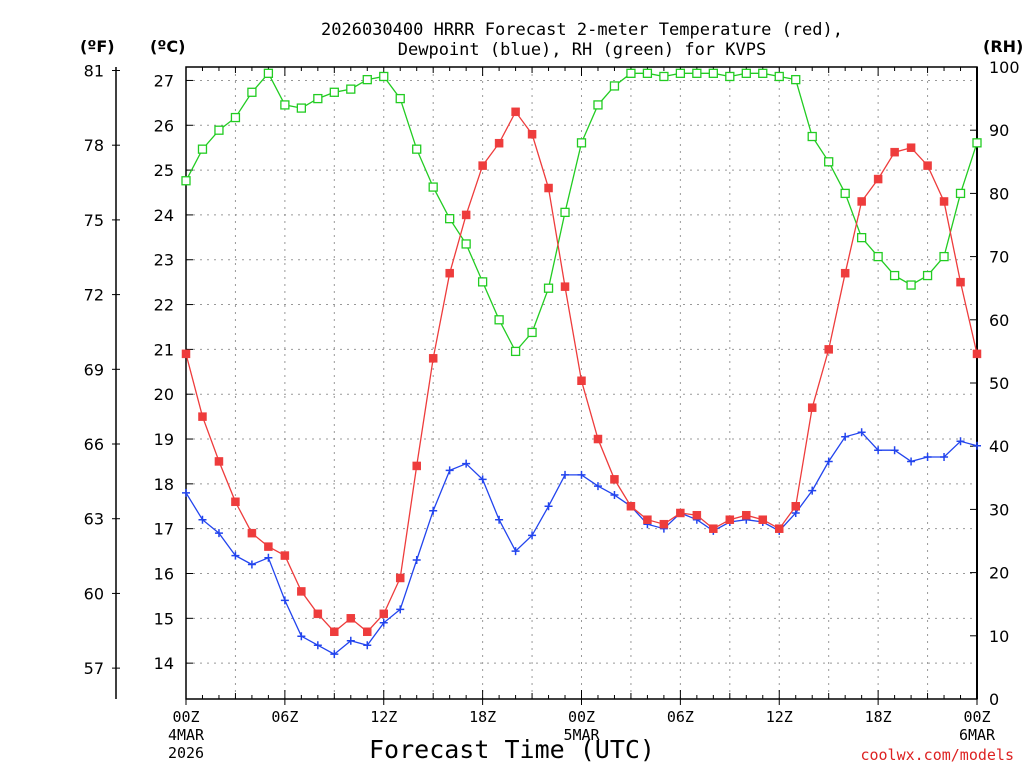 The height and width of the screenshot is (768, 1024). What do you see at coordinates (164, 439) in the screenshot?
I see `tick-label-celsius: 19` at bounding box center [164, 439].